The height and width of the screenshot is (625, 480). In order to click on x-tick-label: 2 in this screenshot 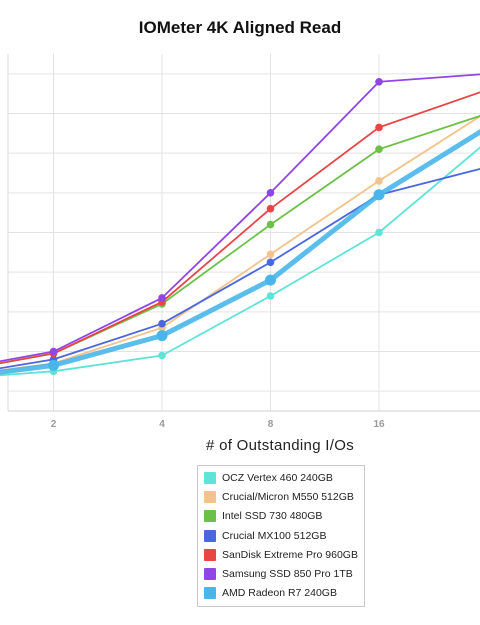, I will do `click(54, 424)`.